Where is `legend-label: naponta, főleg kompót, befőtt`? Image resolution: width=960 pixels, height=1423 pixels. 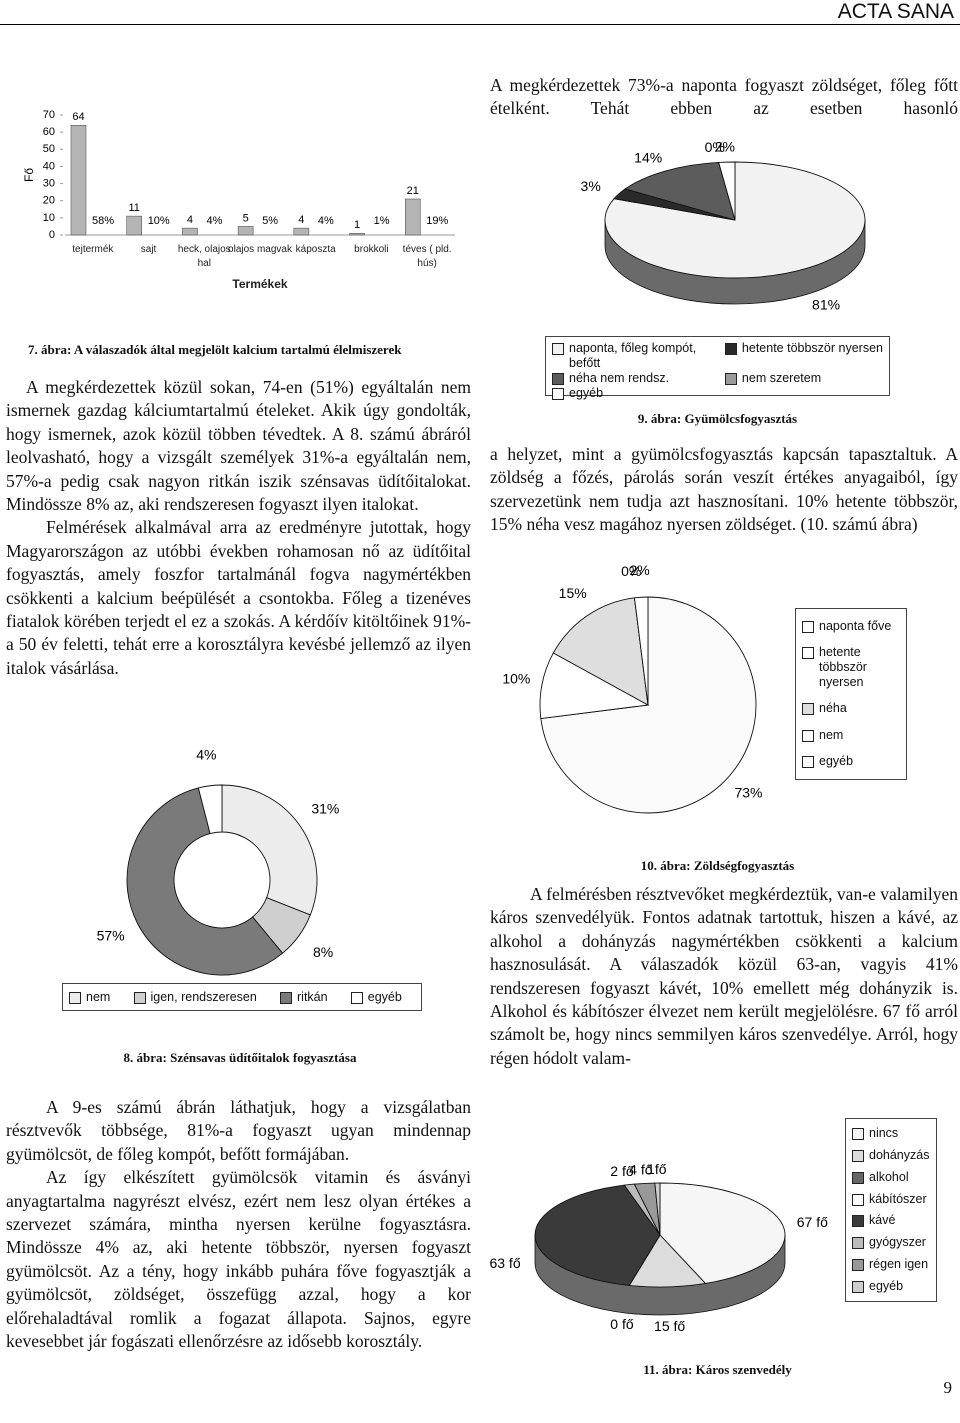
legend-label: naponta, főleg kompót, befőtt is located at coordinates (633, 355).